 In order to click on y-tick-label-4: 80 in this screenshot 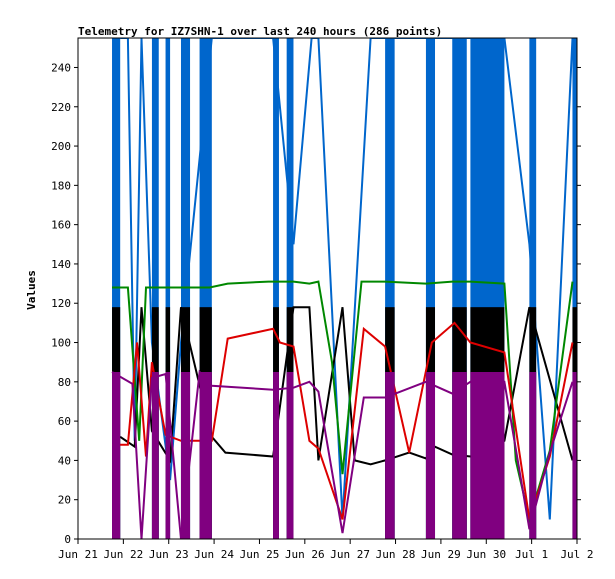, I will do `click(64, 382)`.